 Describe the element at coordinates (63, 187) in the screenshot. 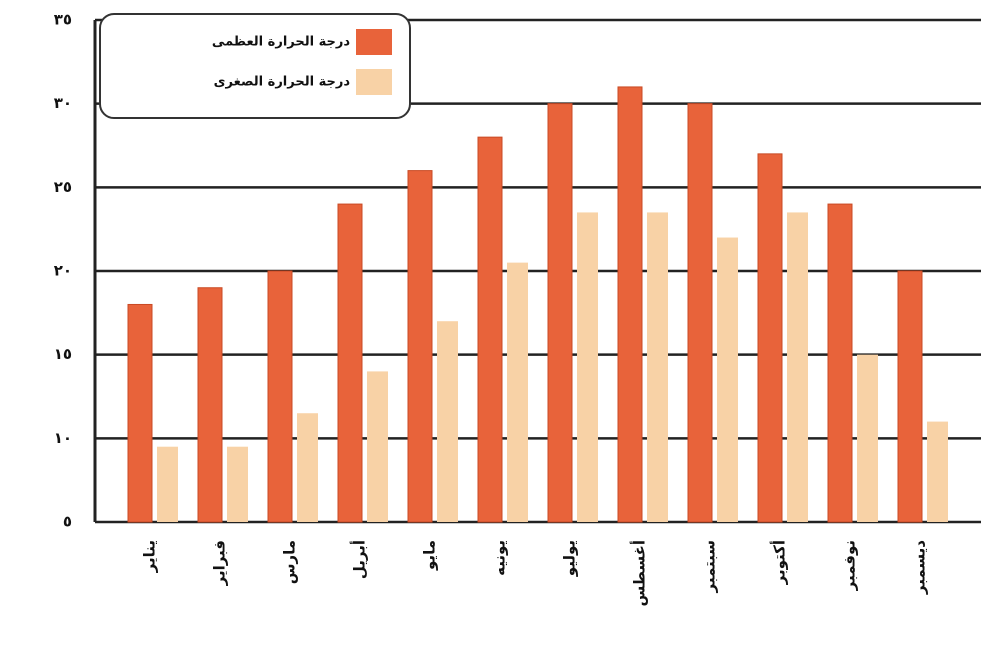

I see `y-tick-label: ٢٥` at that location.